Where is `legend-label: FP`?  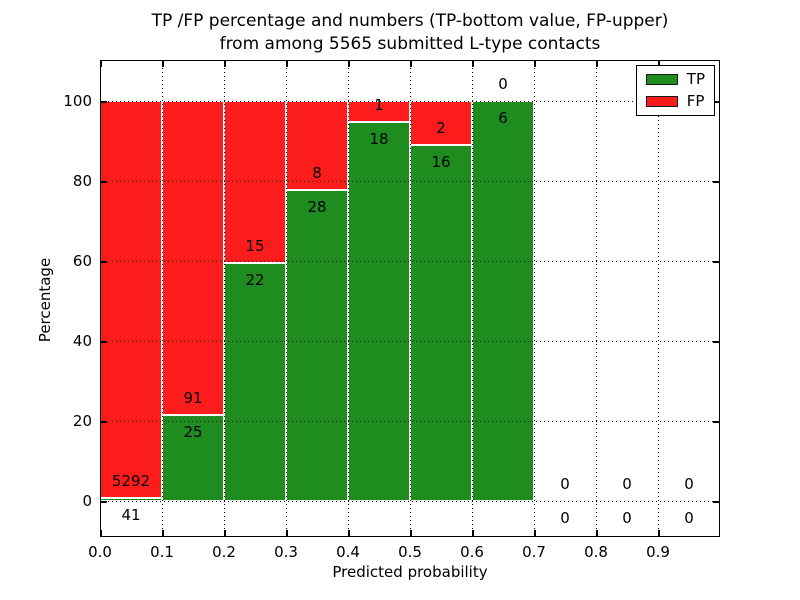 legend-label: FP is located at coordinates (695, 101).